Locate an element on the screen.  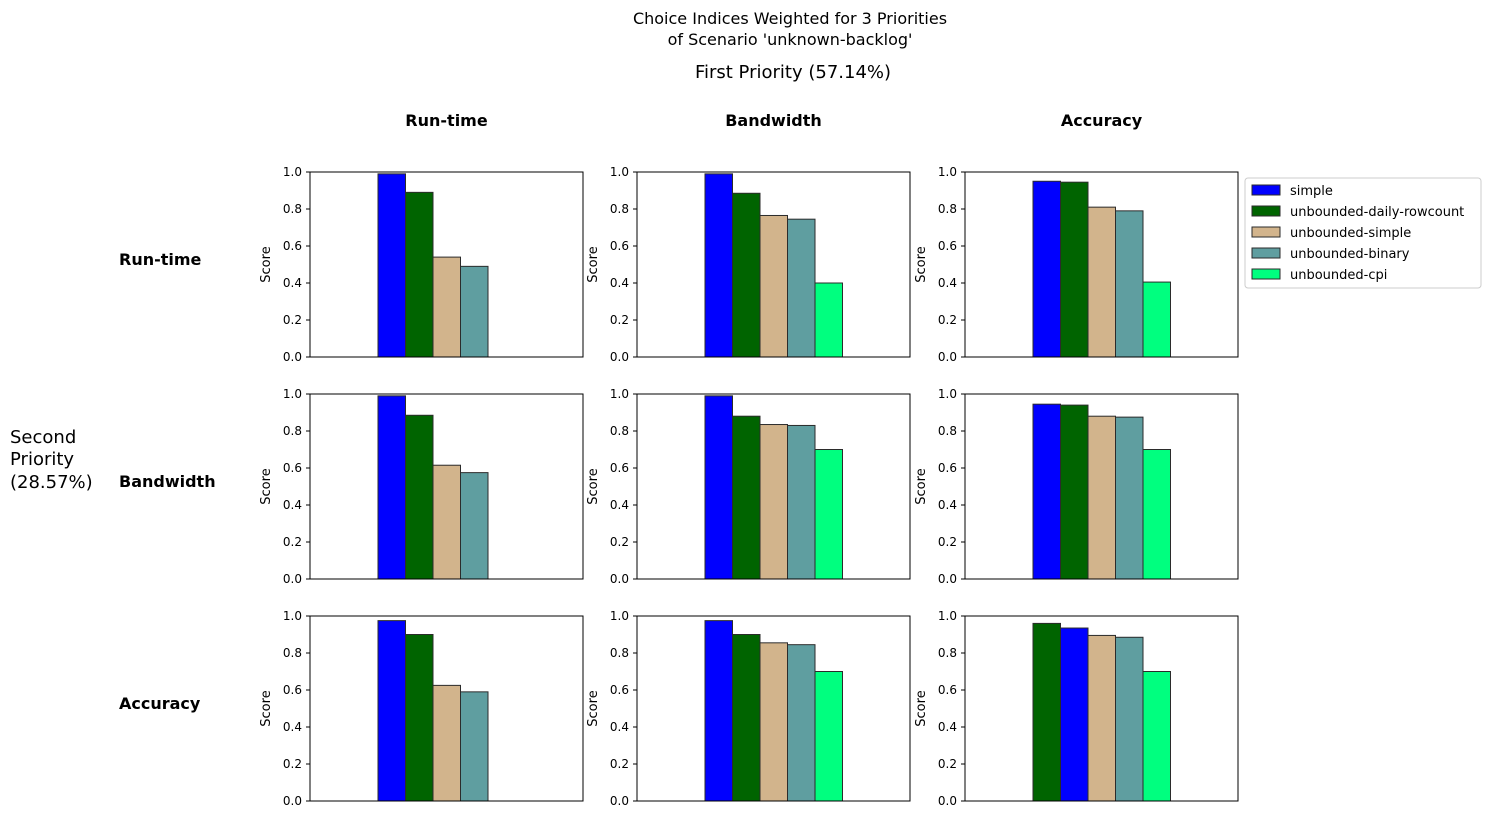
column-header-bandwidth: Bandwidth is located at coordinates (773, 120).